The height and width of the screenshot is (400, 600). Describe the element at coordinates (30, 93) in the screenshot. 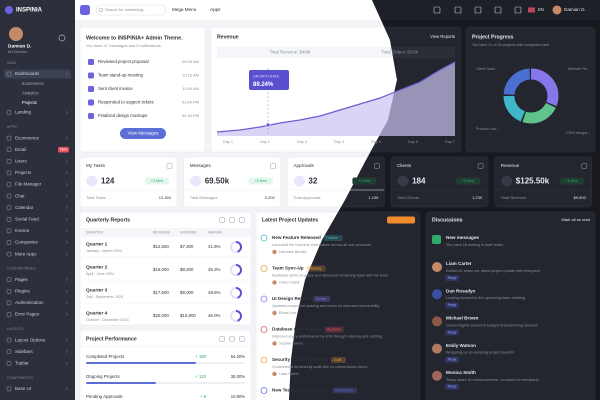

I see `nav-subitem: Analytics` at that location.